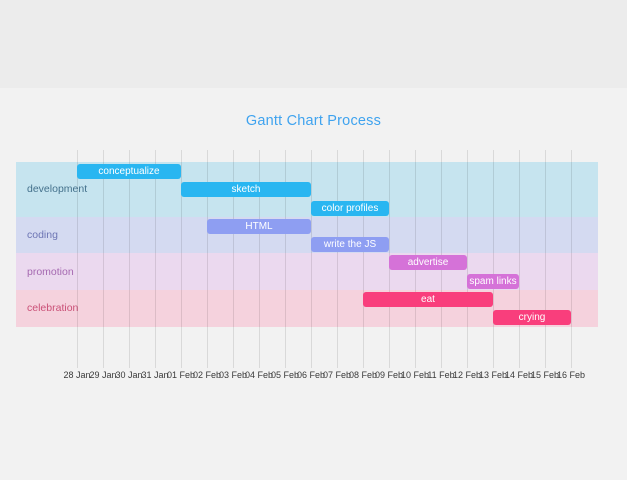  What do you see at coordinates (42, 235) in the screenshot?
I see `row-label-coding: coding` at bounding box center [42, 235].